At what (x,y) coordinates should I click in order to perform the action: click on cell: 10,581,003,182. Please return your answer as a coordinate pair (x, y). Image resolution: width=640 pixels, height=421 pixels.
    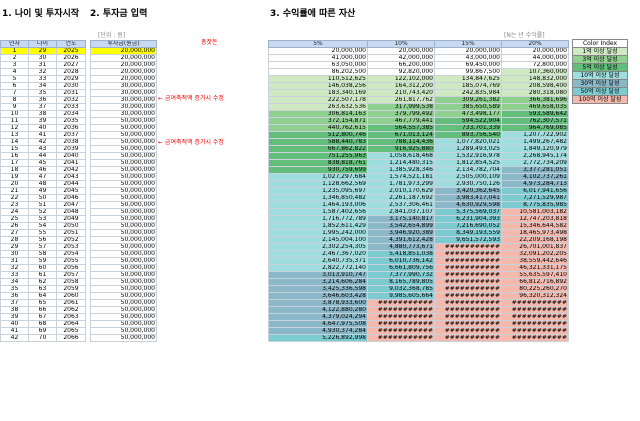
    Looking at the image, I should click on (535, 212).